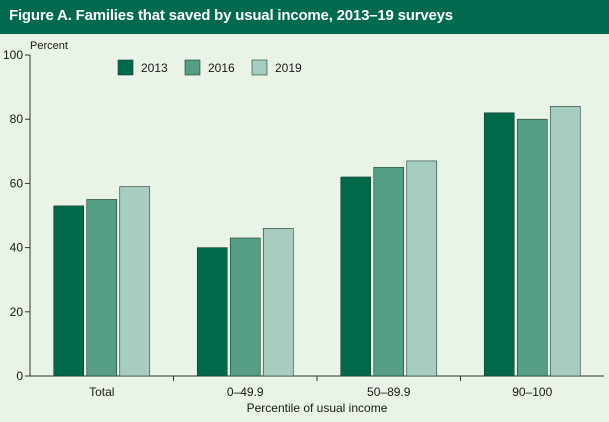 The image size is (609, 422). What do you see at coordinates (13, 55) in the screenshot?
I see `y-tick-label: 100` at bounding box center [13, 55].